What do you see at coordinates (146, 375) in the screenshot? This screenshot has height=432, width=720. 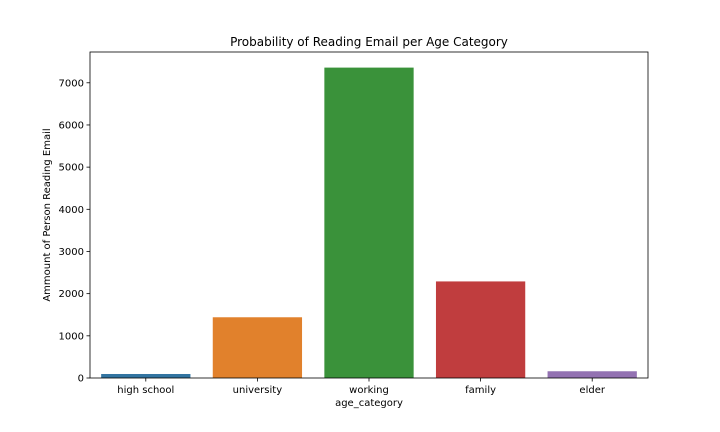 I see `bar-high-school` at bounding box center [146, 375].